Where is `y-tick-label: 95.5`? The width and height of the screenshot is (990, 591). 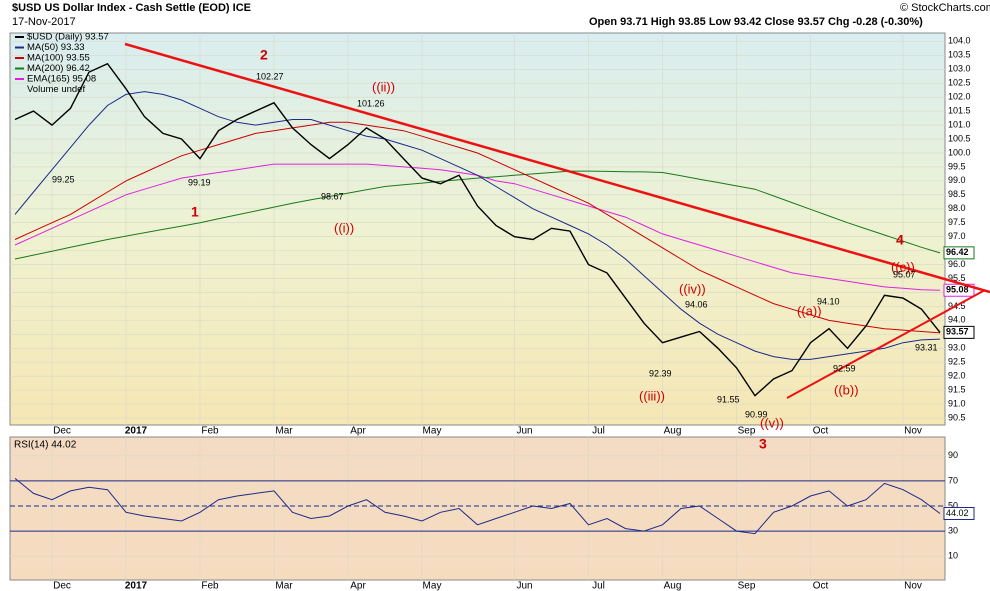 y-tick-label: 95.5 is located at coordinates (957, 278).